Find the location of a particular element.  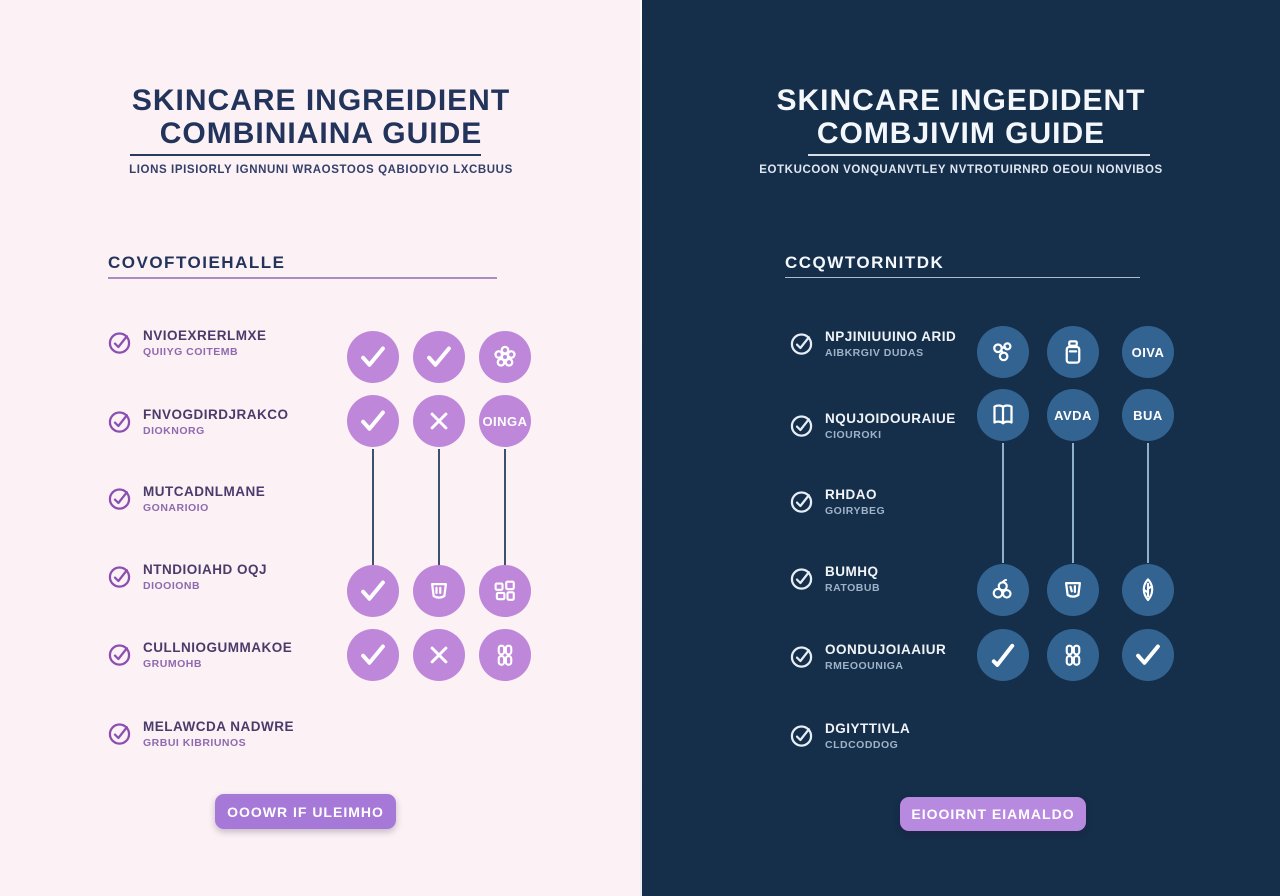

page-title: SKINCARE INGREIDIENT COMBINIAINA GUIDE is located at coordinates (321, 117).